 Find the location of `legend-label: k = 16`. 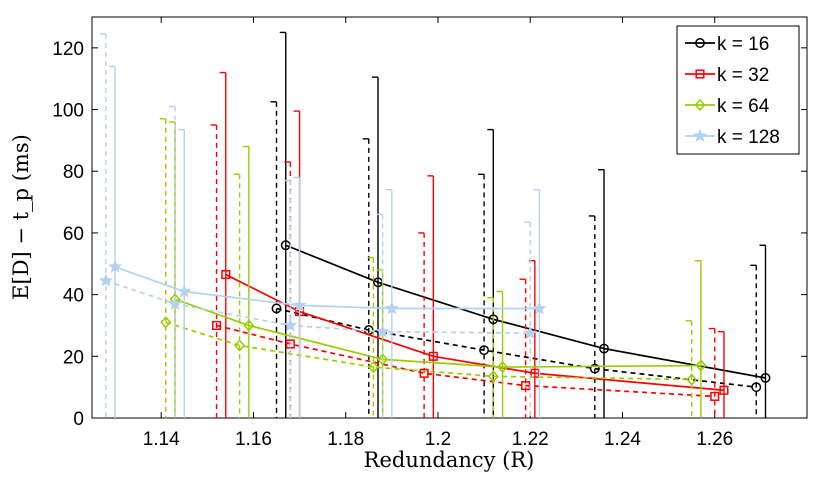

legend-label: k = 16 is located at coordinates (743, 44).